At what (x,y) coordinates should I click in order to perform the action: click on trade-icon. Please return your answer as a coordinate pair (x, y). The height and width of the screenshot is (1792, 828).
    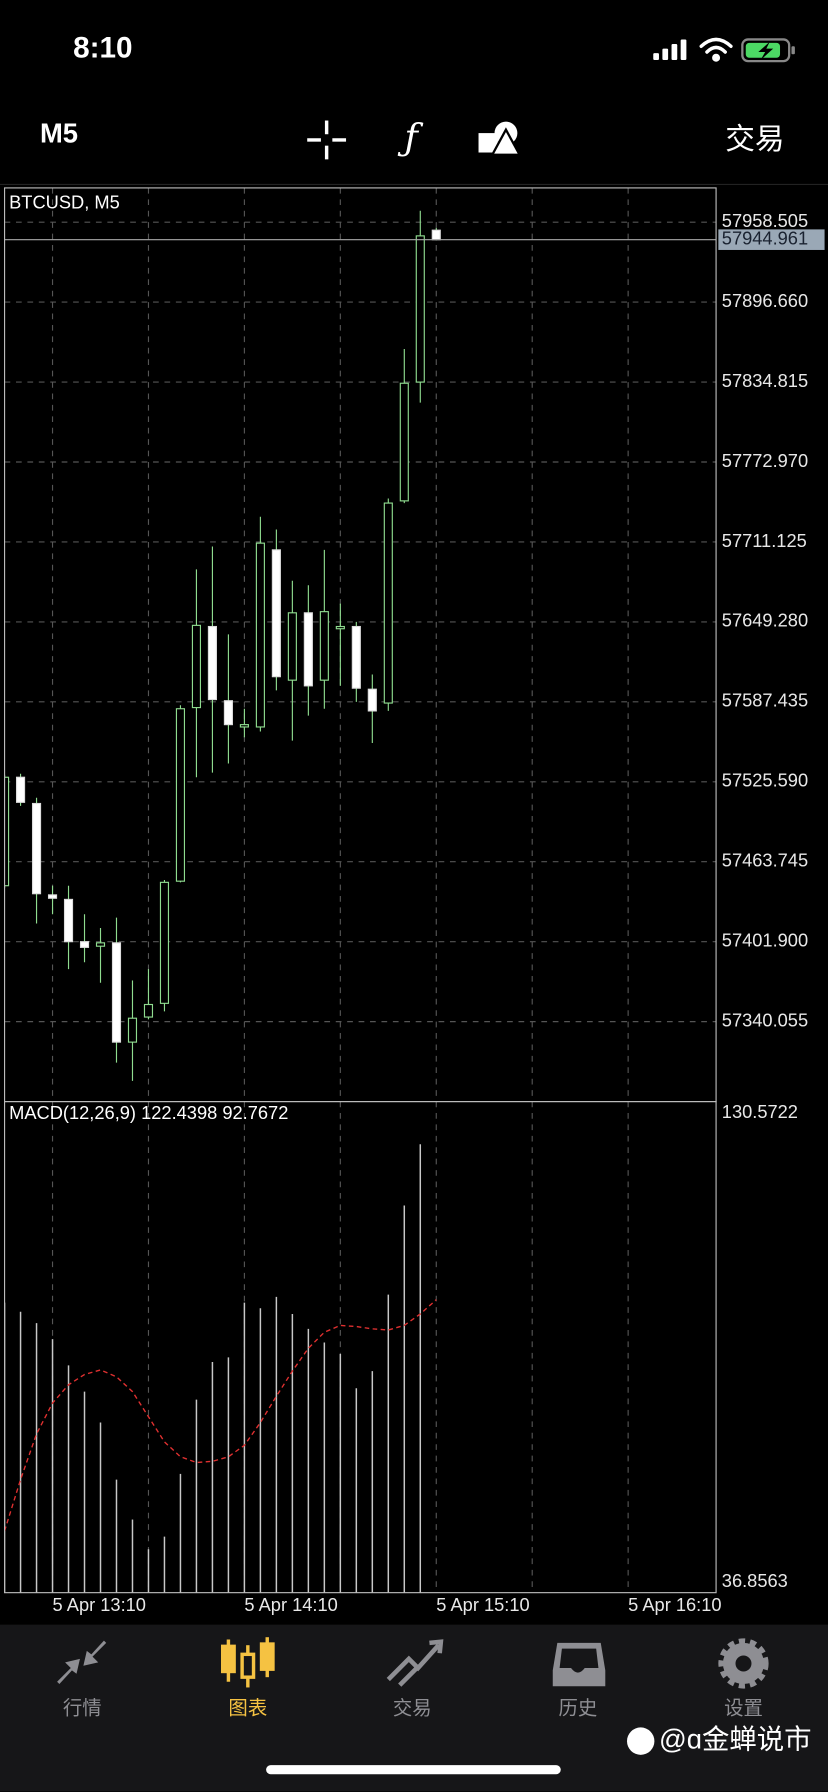
    Looking at the image, I should click on (415, 1663).